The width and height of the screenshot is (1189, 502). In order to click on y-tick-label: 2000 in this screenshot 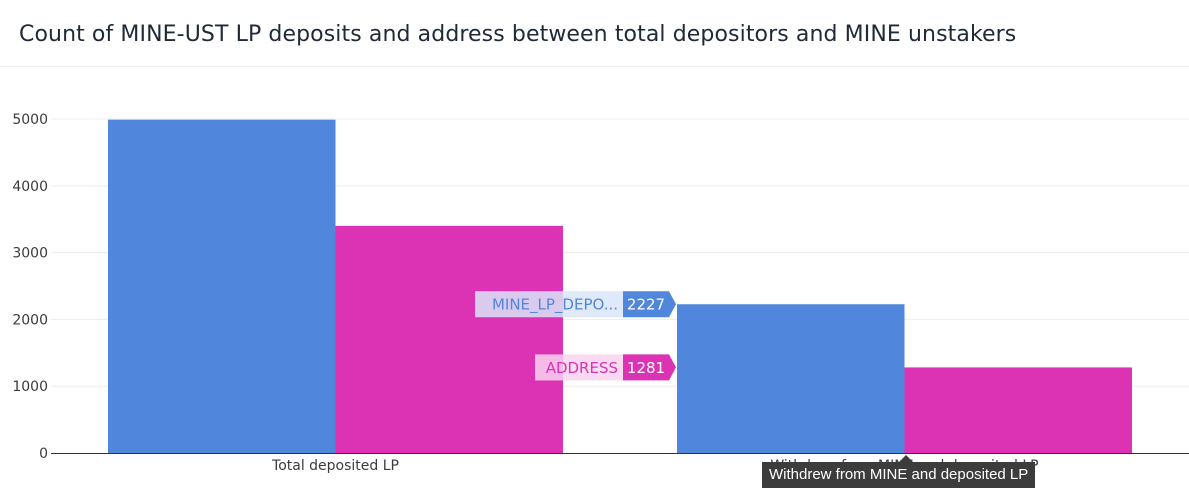, I will do `click(30, 320)`.